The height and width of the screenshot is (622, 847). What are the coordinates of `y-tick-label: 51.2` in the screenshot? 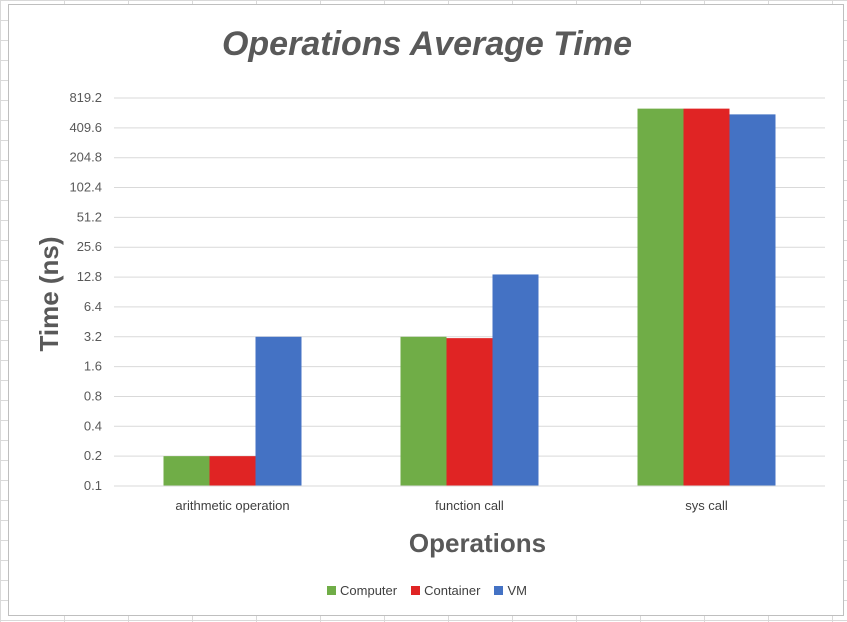 It's located at (89, 216).